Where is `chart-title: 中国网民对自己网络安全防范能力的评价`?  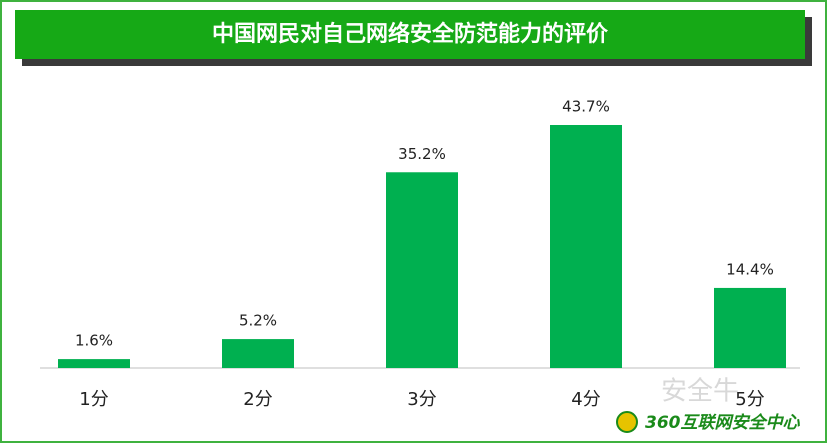
chart-title: 中国网民对自己网络安全防范能力的评价 is located at coordinates (410, 34).